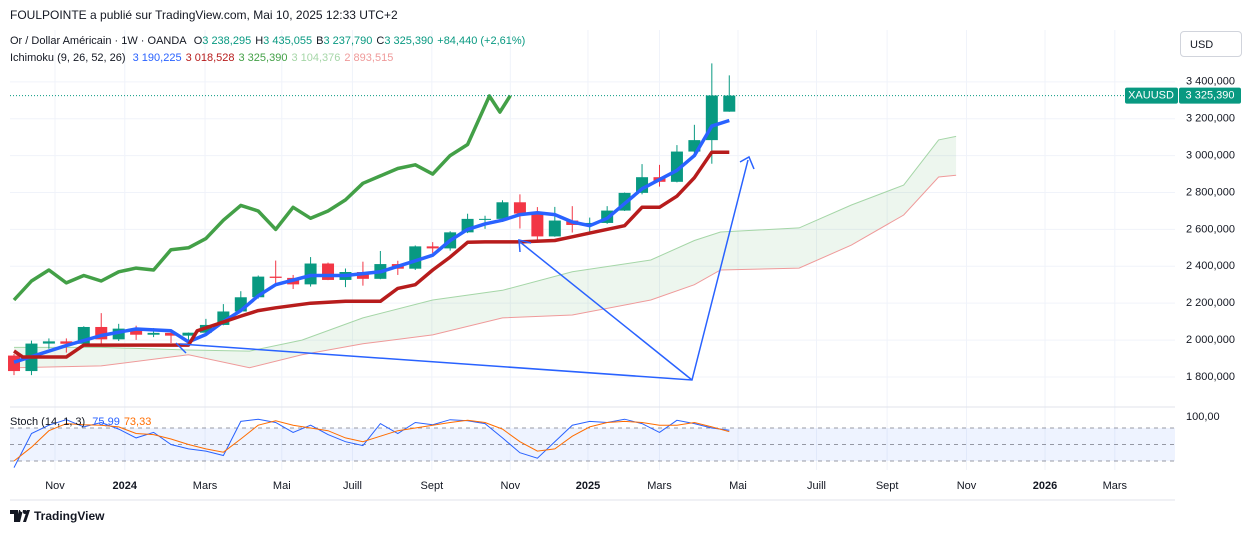  I want to click on x-tick-label: 2024, so click(125, 486).